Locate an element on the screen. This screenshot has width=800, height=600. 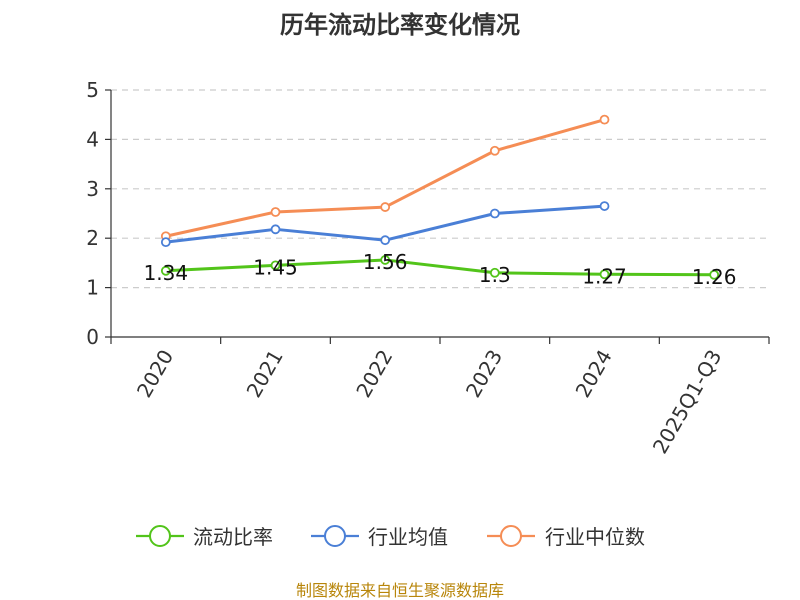
data-label: 1.26 is located at coordinates (714, 277).